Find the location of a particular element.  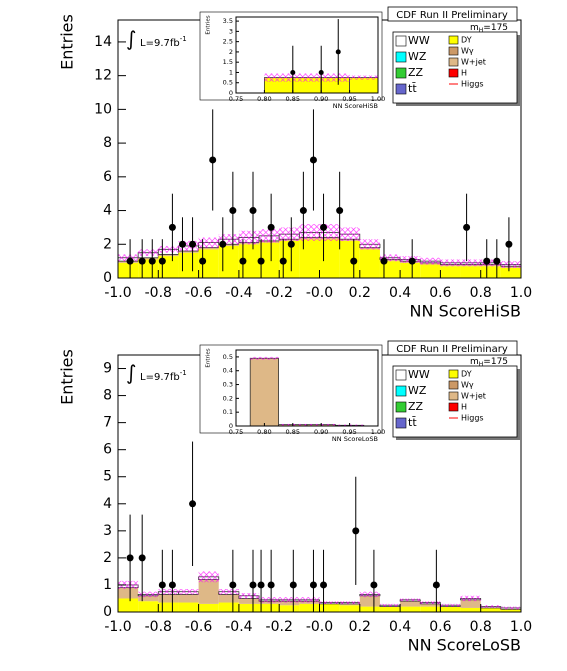

y-tick-label: 0.2 is located at coordinates (228, 398).